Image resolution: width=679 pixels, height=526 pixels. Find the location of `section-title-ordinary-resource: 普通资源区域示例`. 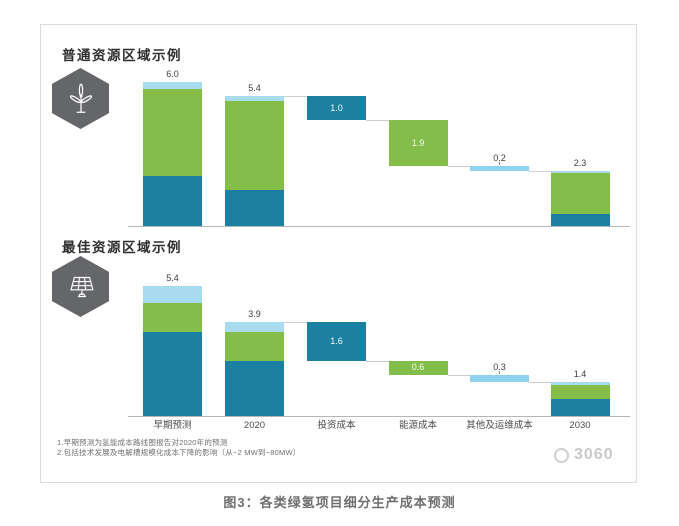

section-title-ordinary-resource: 普通资源区域示例 is located at coordinates (122, 55).